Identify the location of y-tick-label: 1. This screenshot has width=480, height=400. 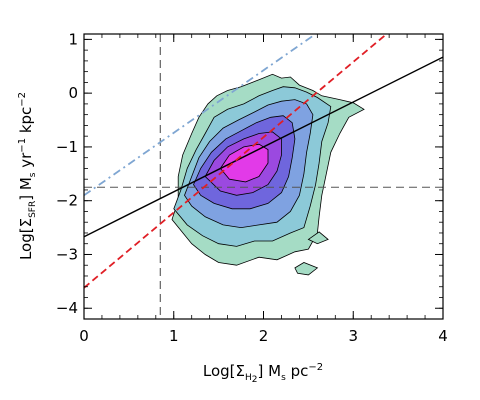
(73, 39).